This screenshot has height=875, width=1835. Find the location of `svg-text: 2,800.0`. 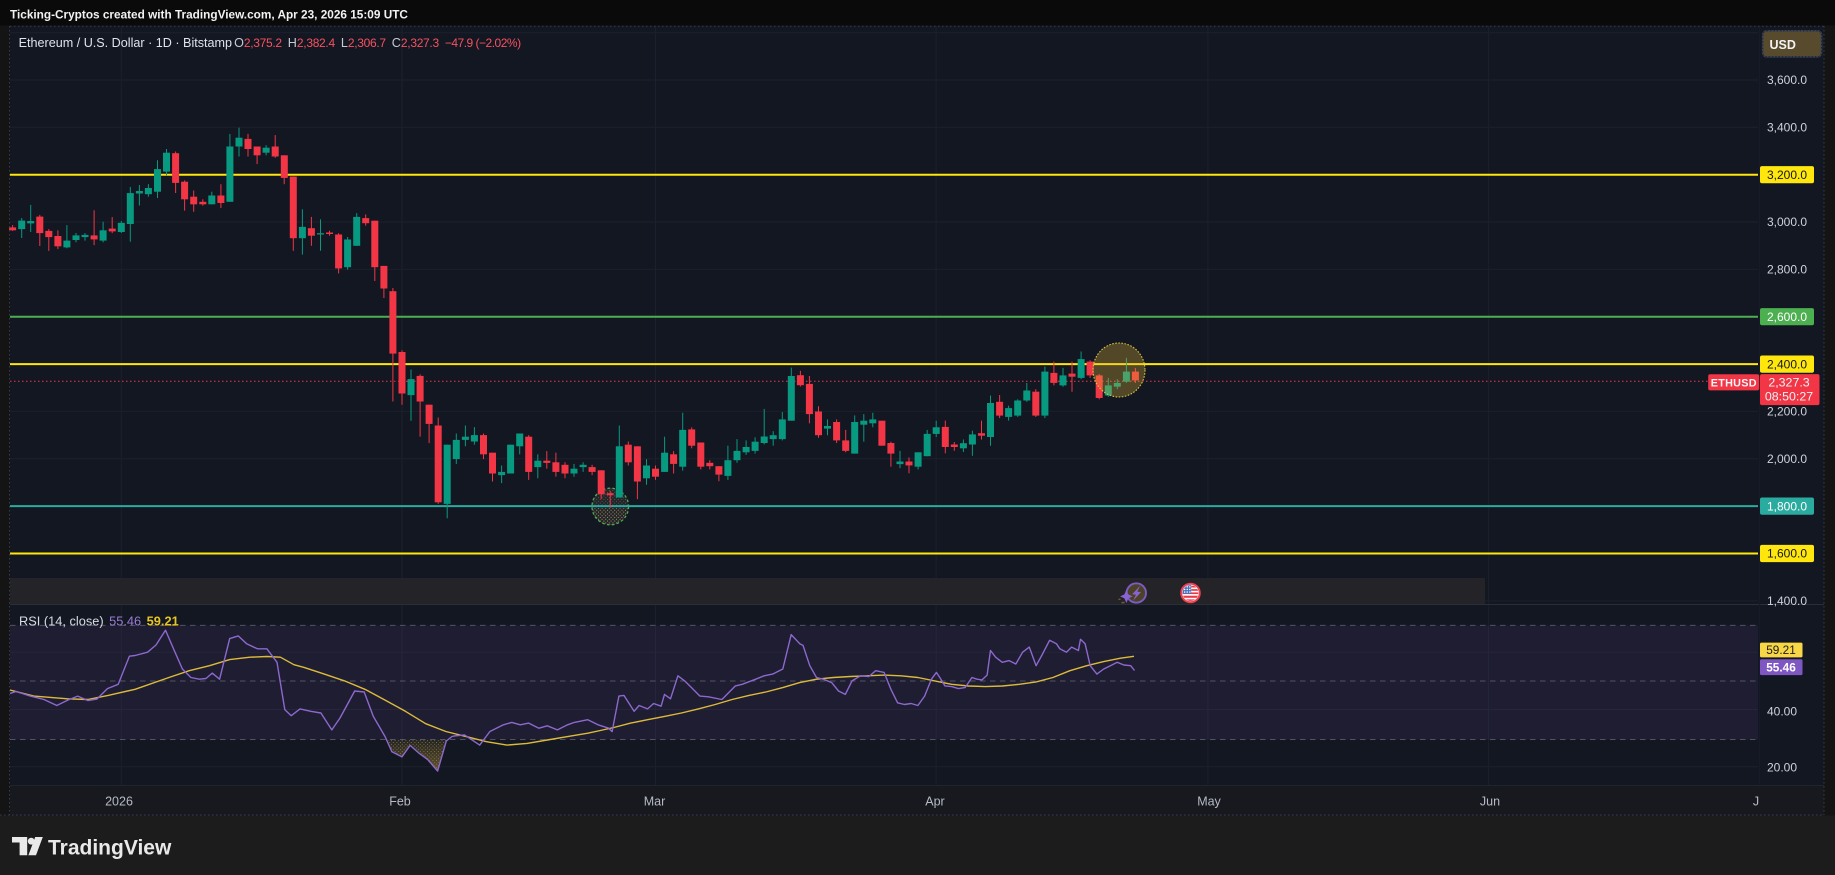

svg-text: 2,800.0 is located at coordinates (1787, 270).